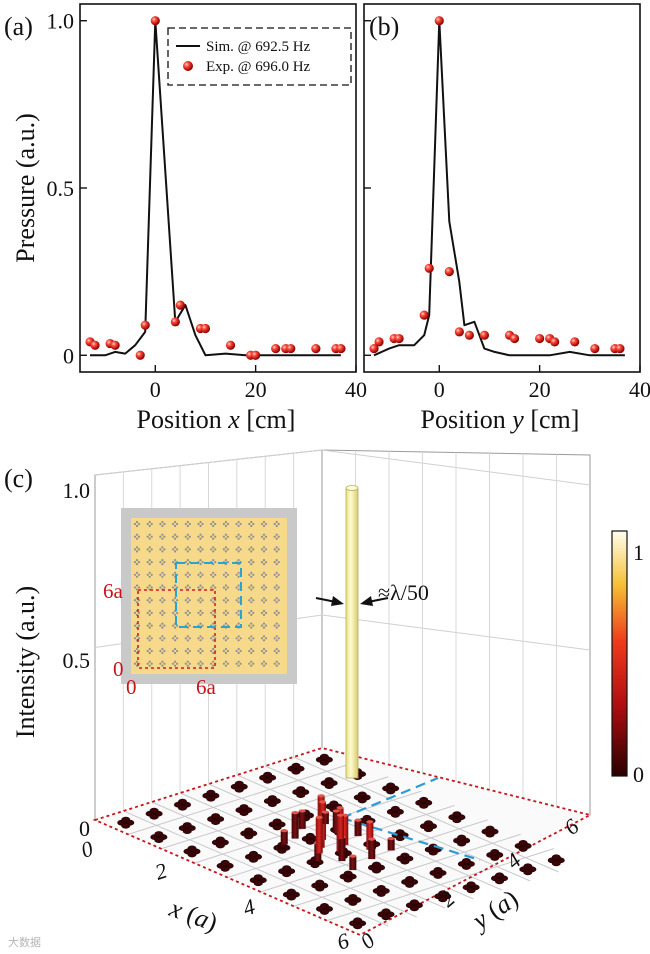  I want to click on intensity-bar, so click(295, 825).